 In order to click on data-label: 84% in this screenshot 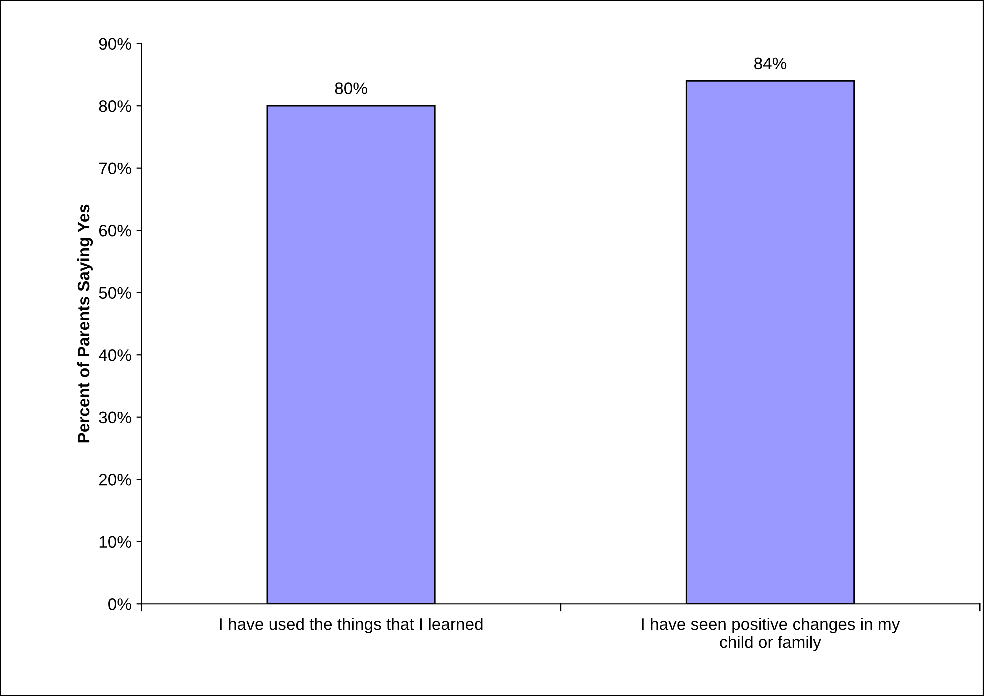, I will do `click(770, 64)`.